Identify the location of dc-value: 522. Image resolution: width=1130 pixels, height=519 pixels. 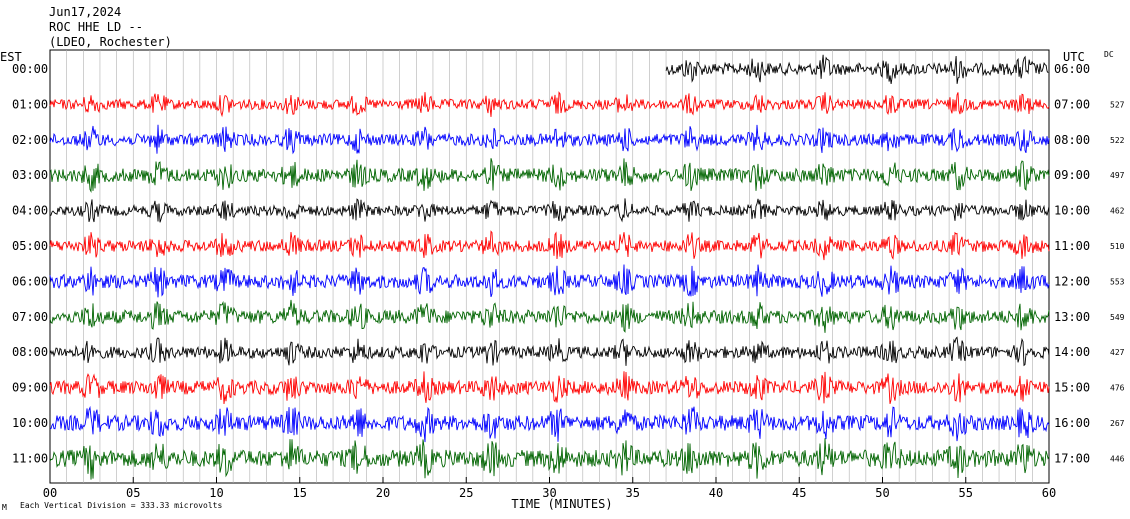
(1117, 140).